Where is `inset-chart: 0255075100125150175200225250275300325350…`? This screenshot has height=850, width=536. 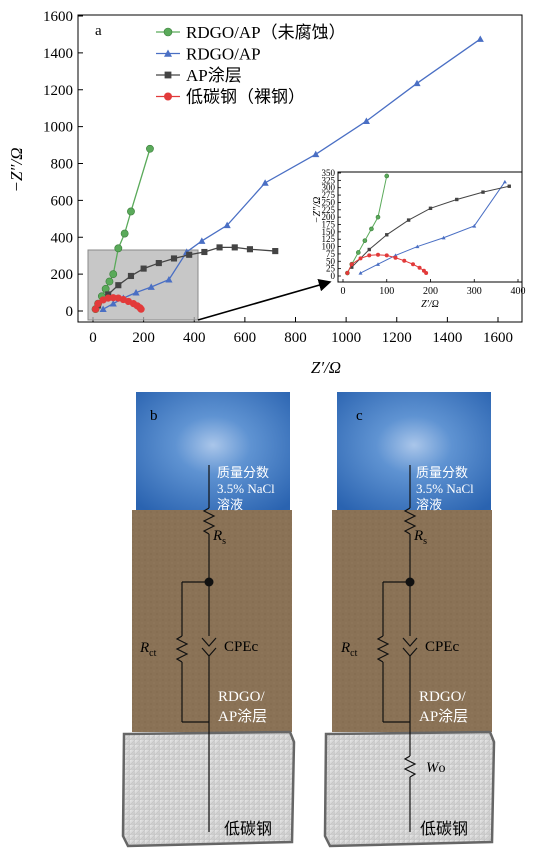 inset-chart: 0255075100125150175200225250275300325350… is located at coordinates (419, 239).